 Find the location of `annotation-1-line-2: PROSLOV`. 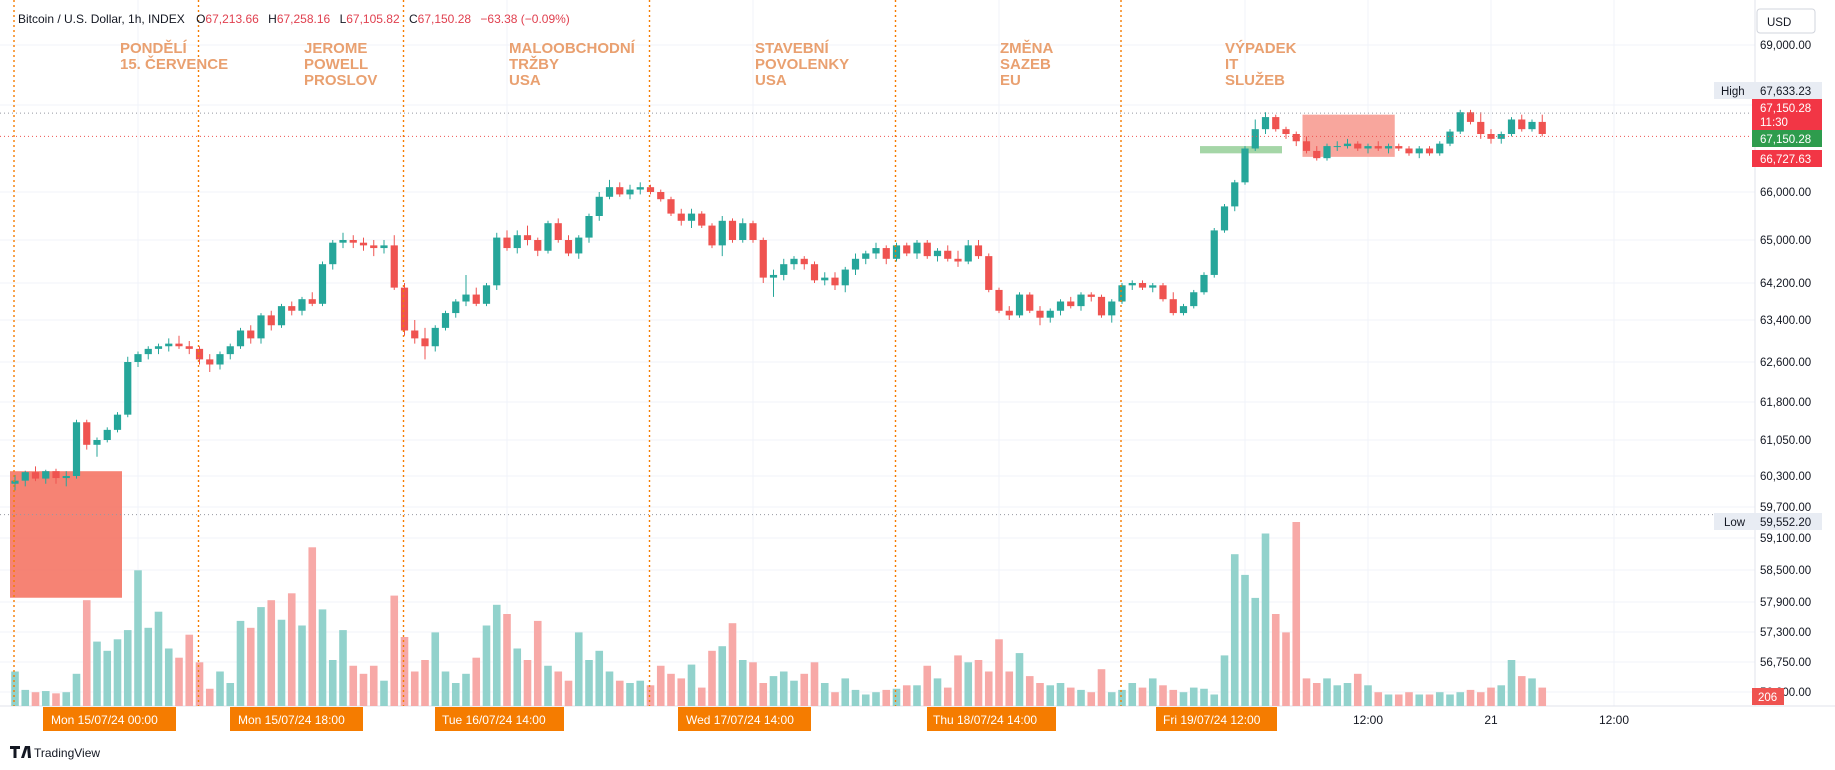

annotation-1-line-2: PROSLOV is located at coordinates (340, 80).